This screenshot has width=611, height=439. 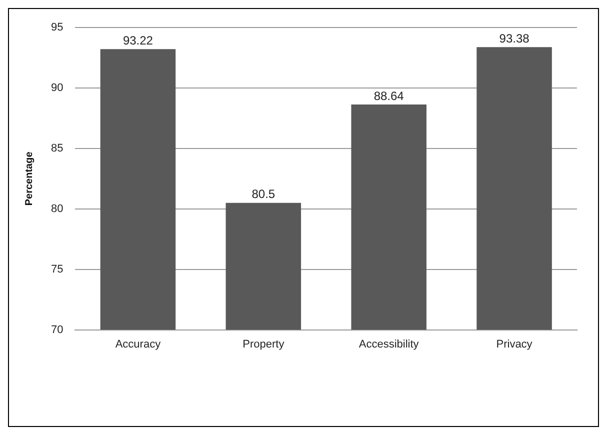 What do you see at coordinates (57, 88) in the screenshot?
I see `y-tick-label: 90` at bounding box center [57, 88].